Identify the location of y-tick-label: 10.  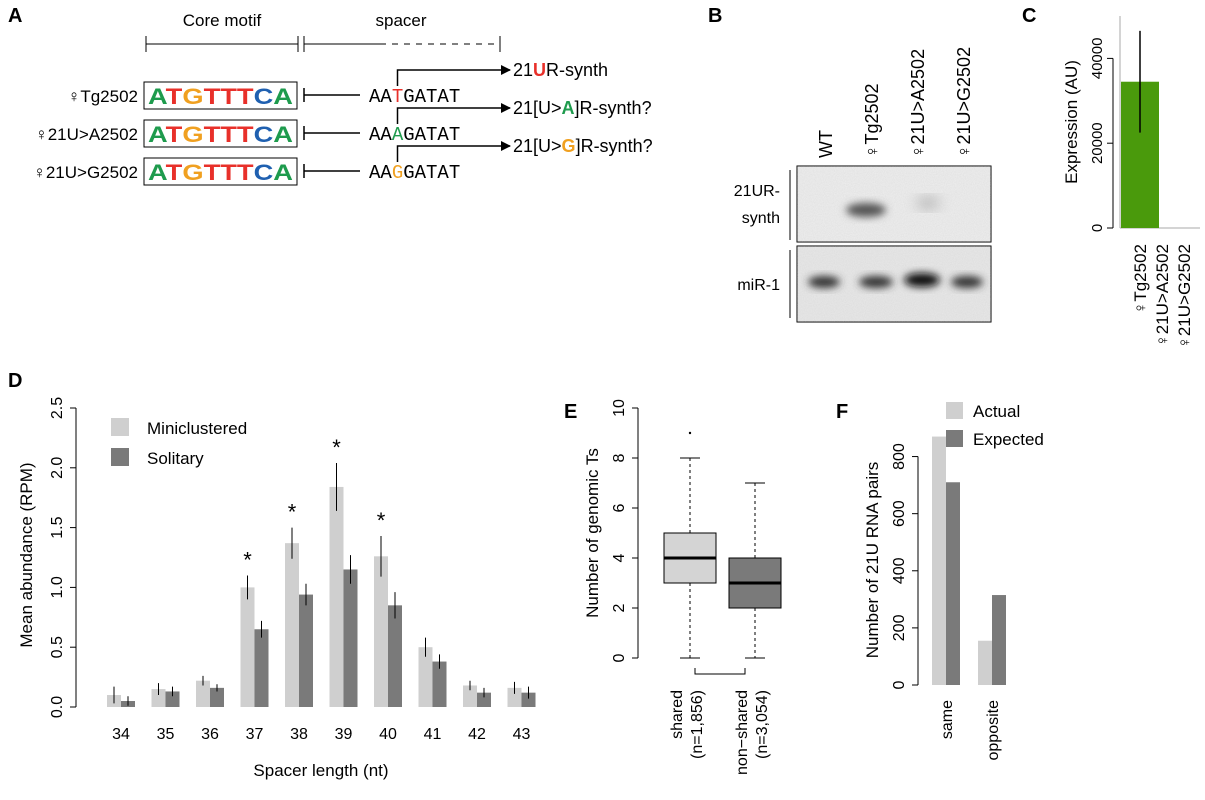
(619, 408).